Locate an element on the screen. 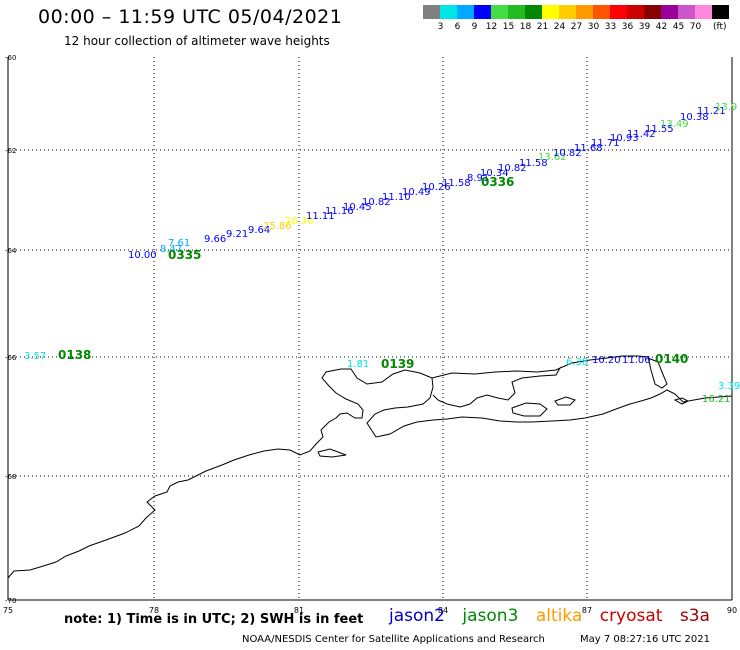 This screenshot has height=650, width=740. pass-time-label: 0139 is located at coordinates (397, 364).